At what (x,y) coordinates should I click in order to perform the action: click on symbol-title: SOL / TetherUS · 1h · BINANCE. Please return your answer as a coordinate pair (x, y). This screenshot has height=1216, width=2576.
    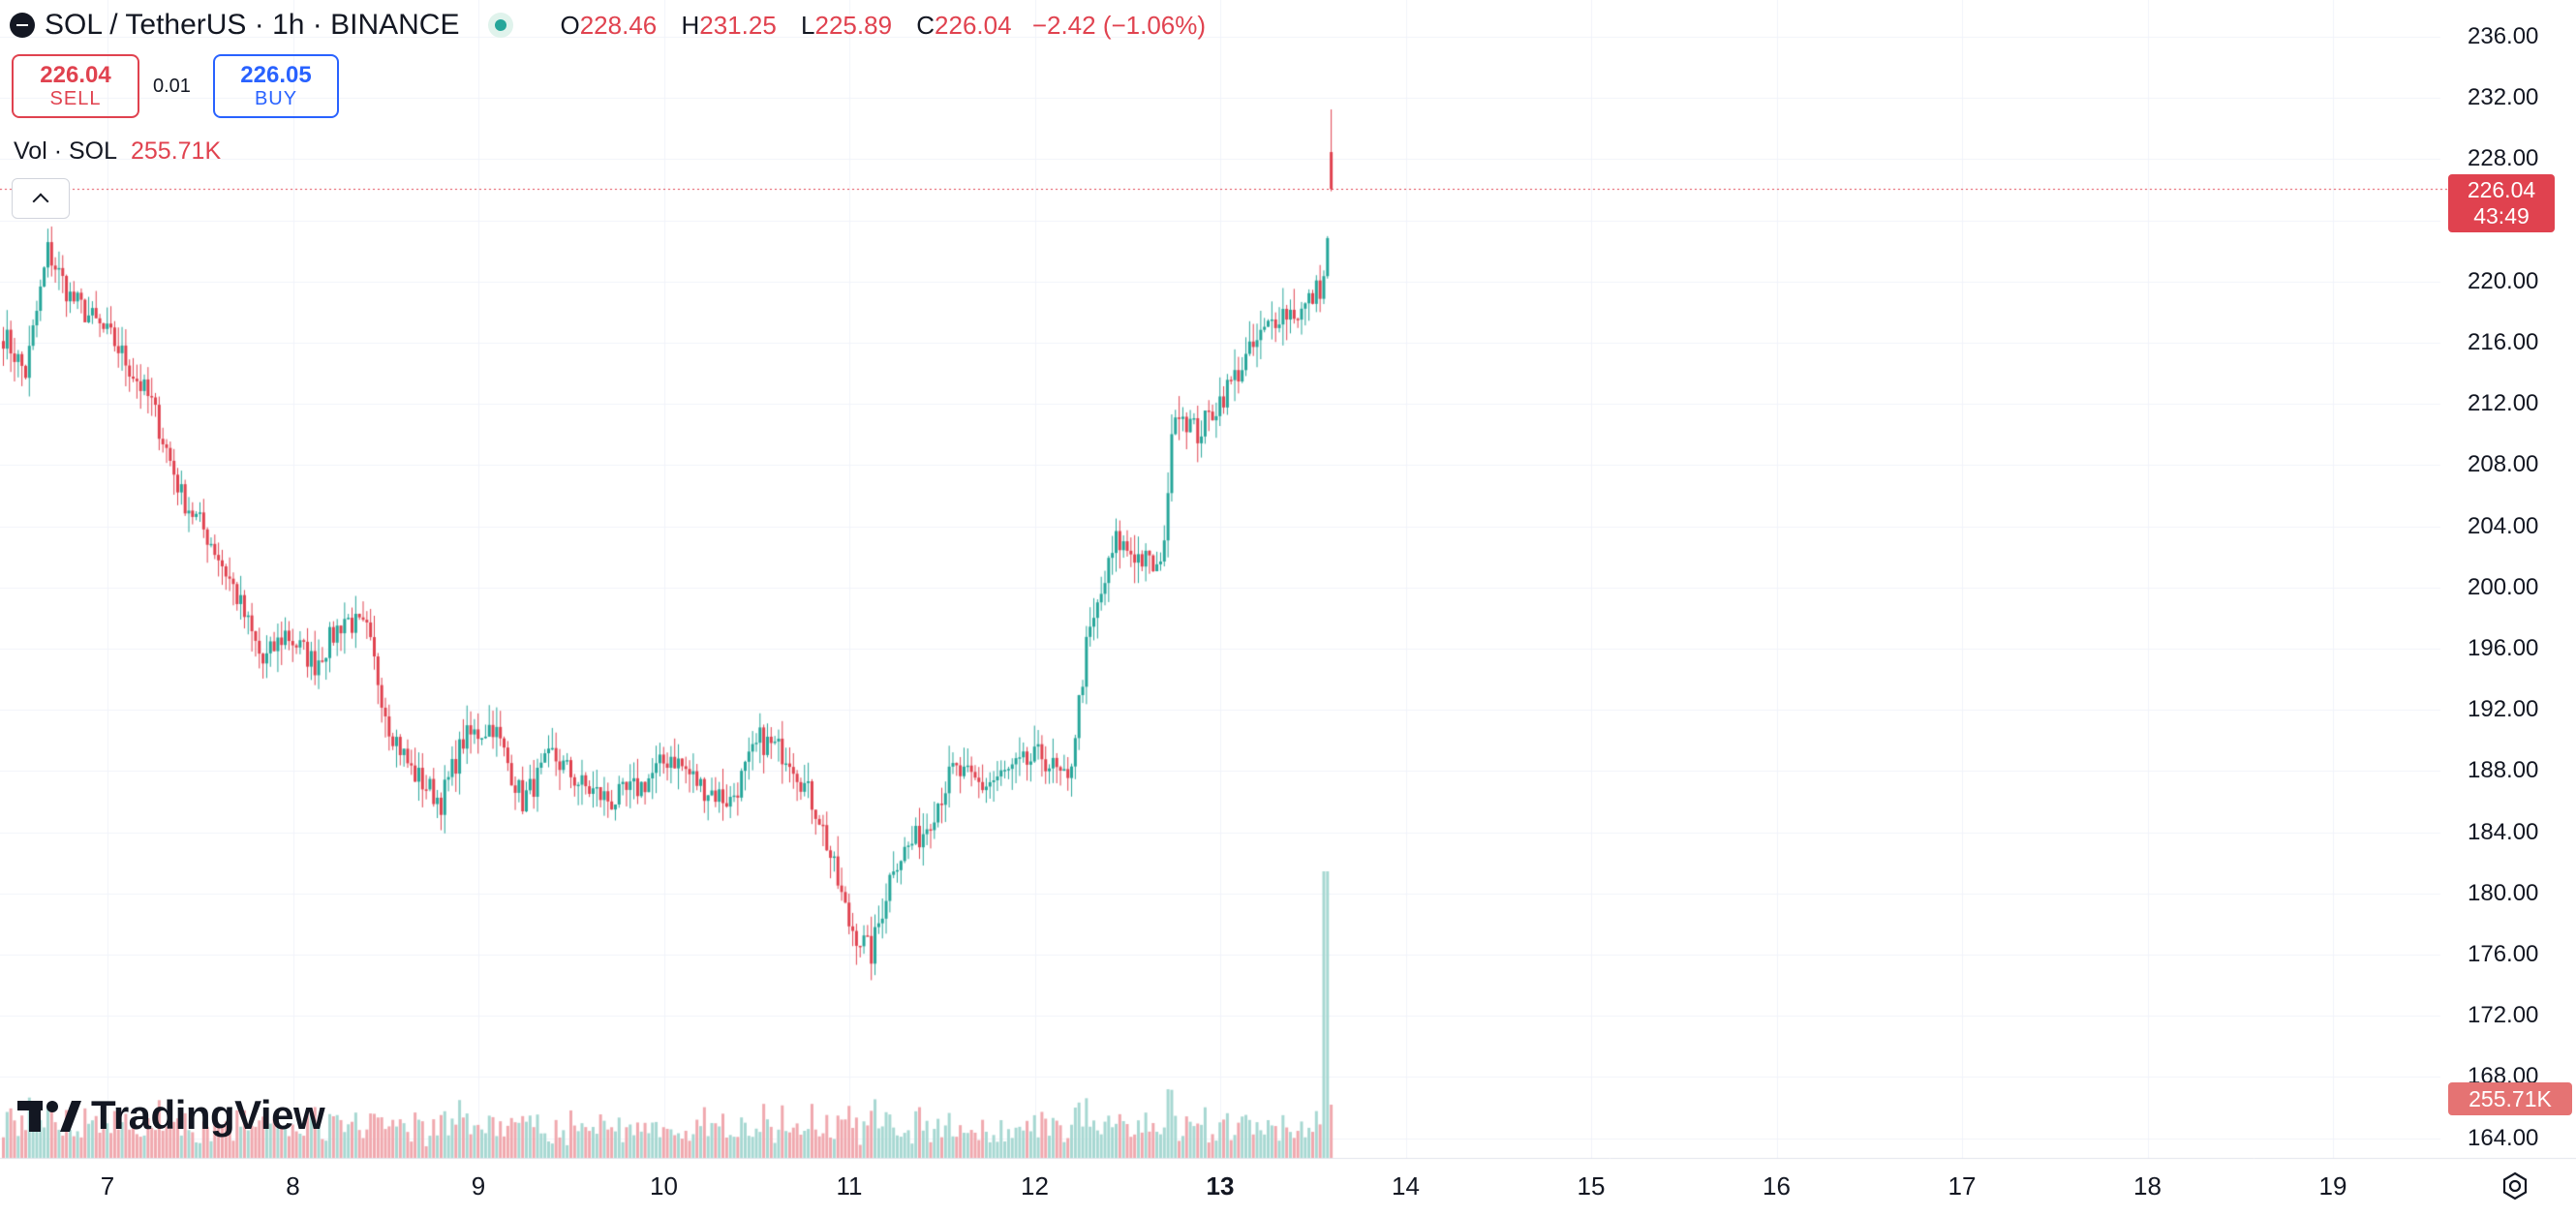
    Looking at the image, I should click on (252, 25).